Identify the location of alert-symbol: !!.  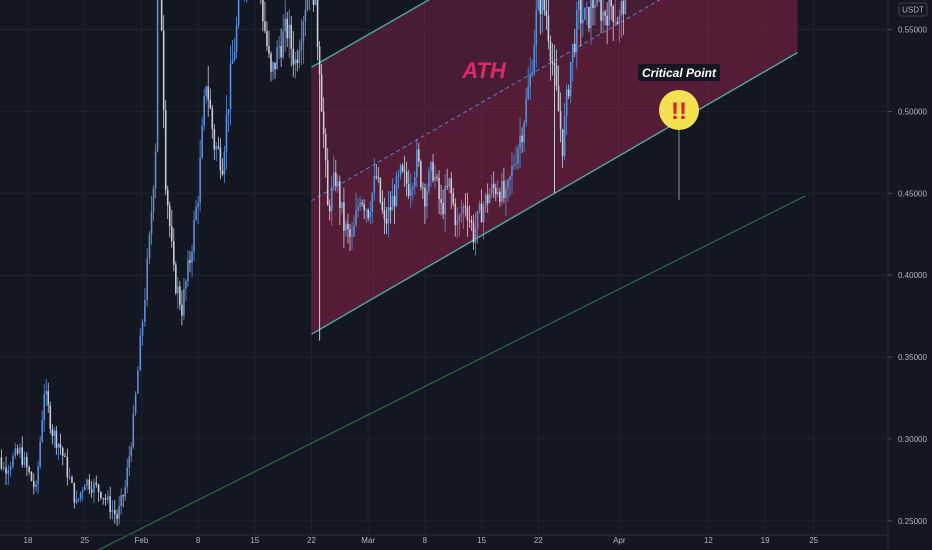
(679, 111).